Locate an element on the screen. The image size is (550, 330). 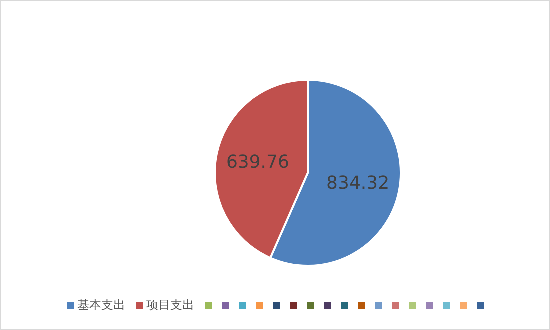
data-label: 639.76 is located at coordinates (258, 162).